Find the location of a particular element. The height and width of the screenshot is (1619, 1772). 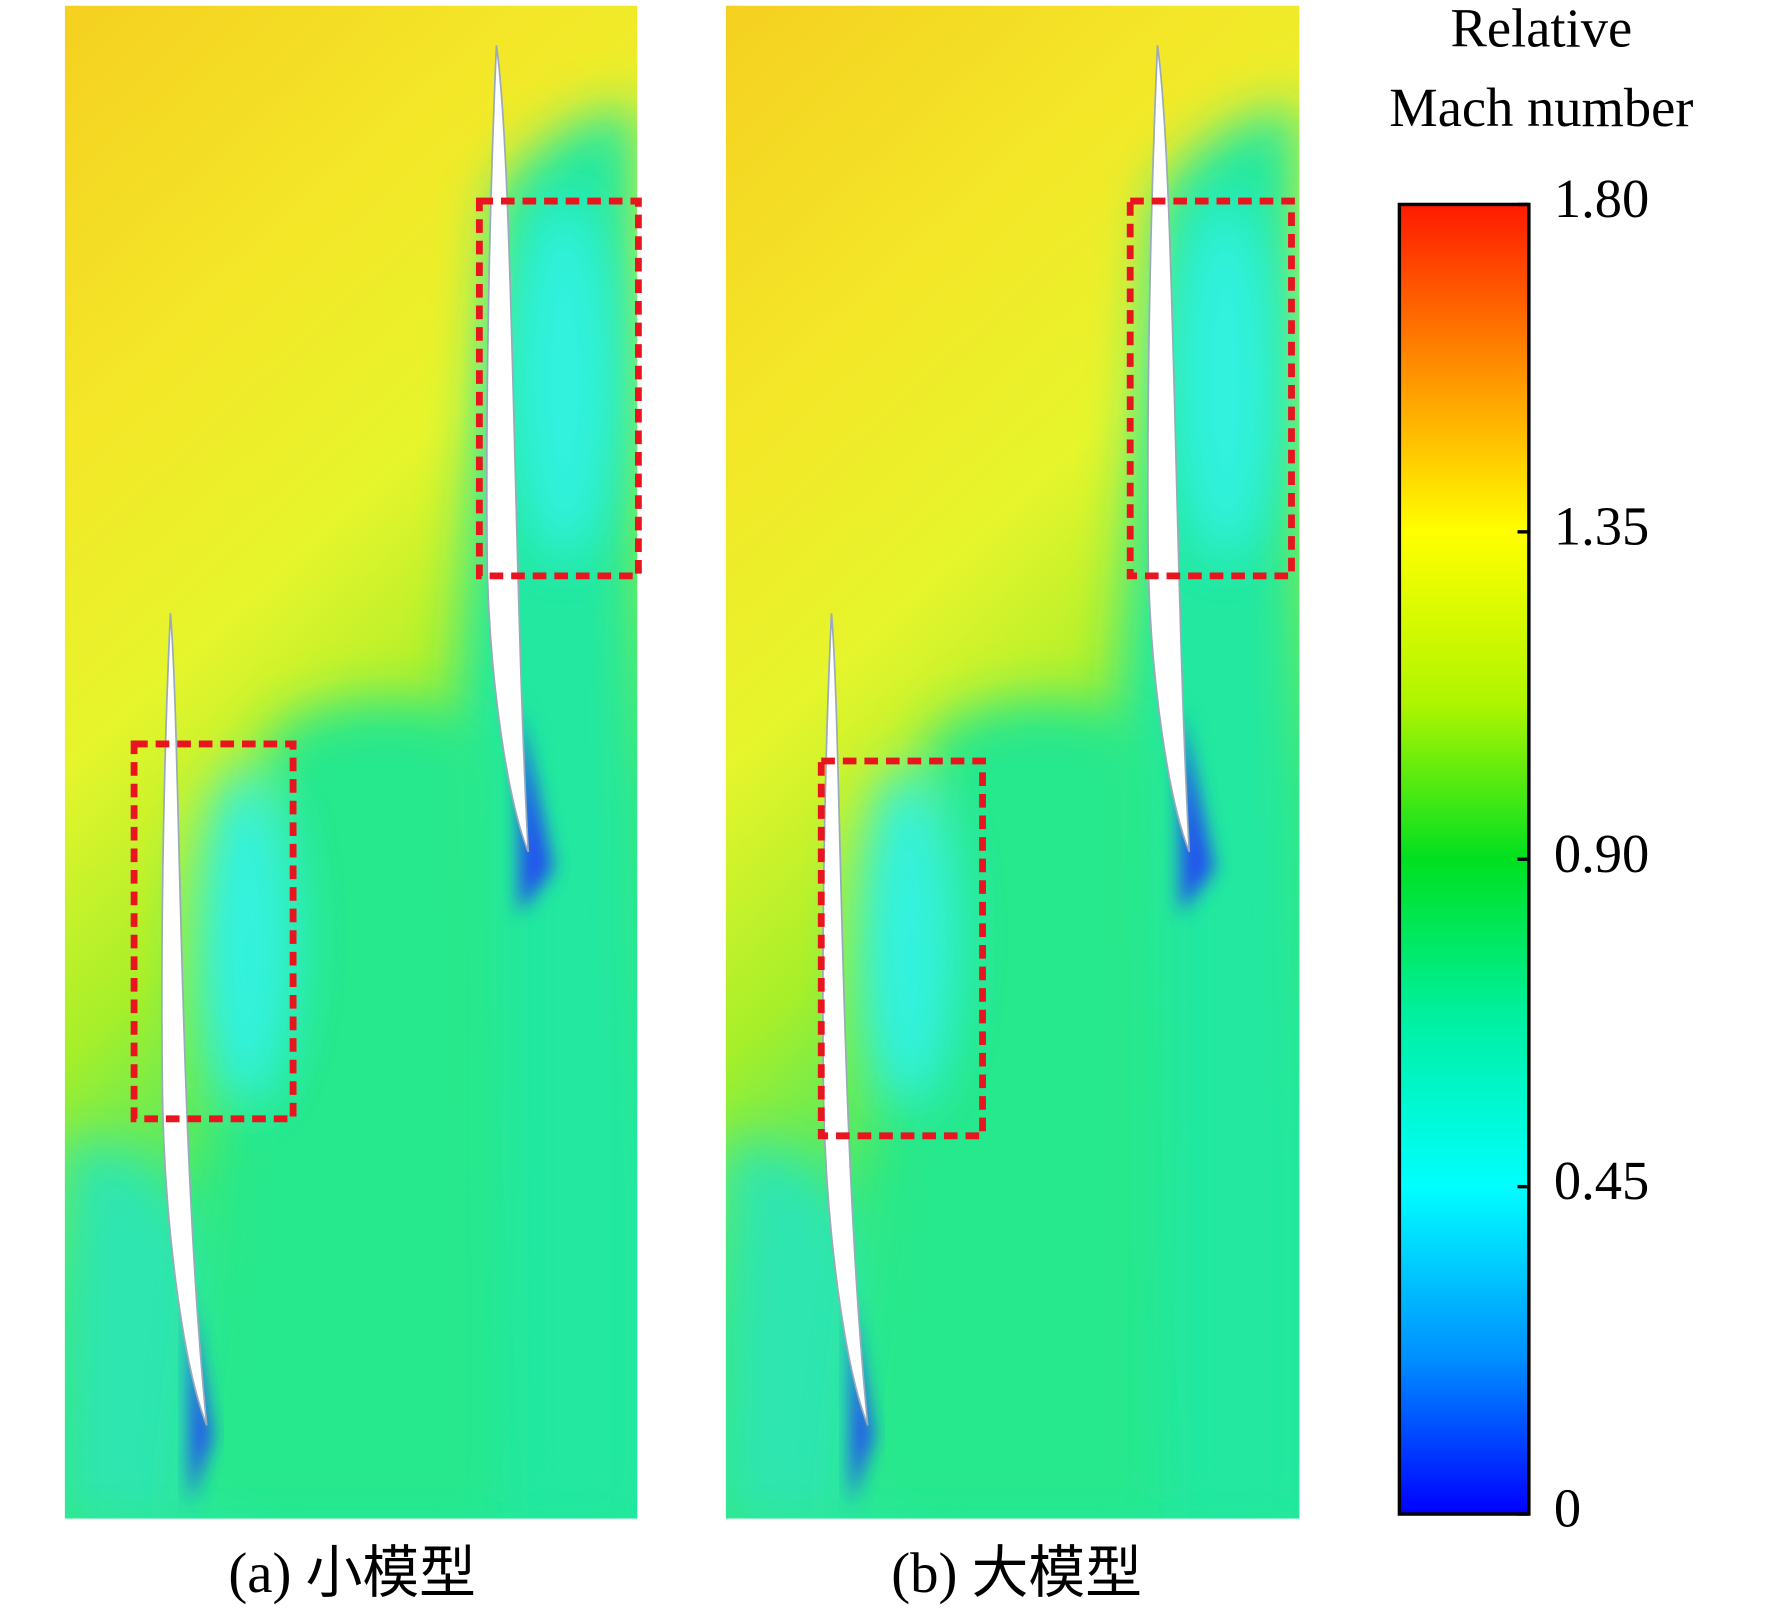

panel-caption: (a) 小模型 is located at coordinates (352, 1573).